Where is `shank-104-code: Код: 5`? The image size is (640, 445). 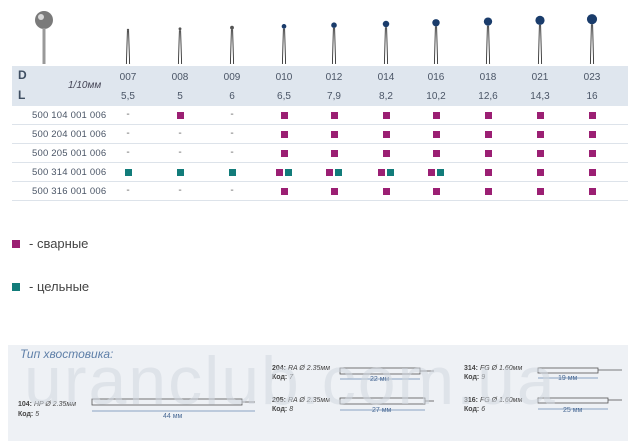 shank-104-code: Код: 5 is located at coordinates (29, 414).